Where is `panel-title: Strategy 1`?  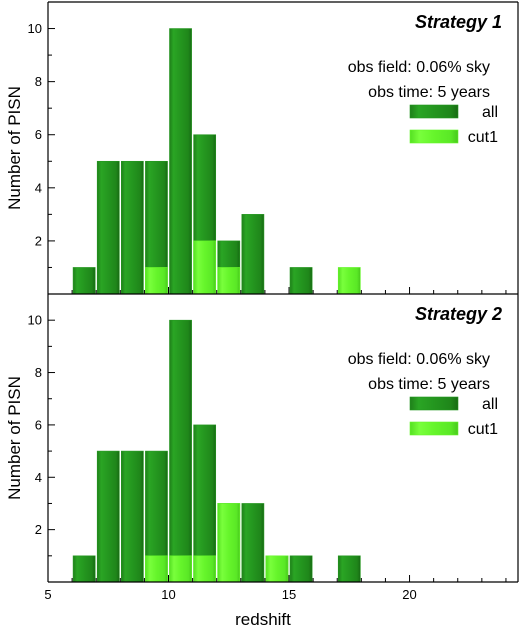
panel-title: Strategy 1 is located at coordinates (458, 22).